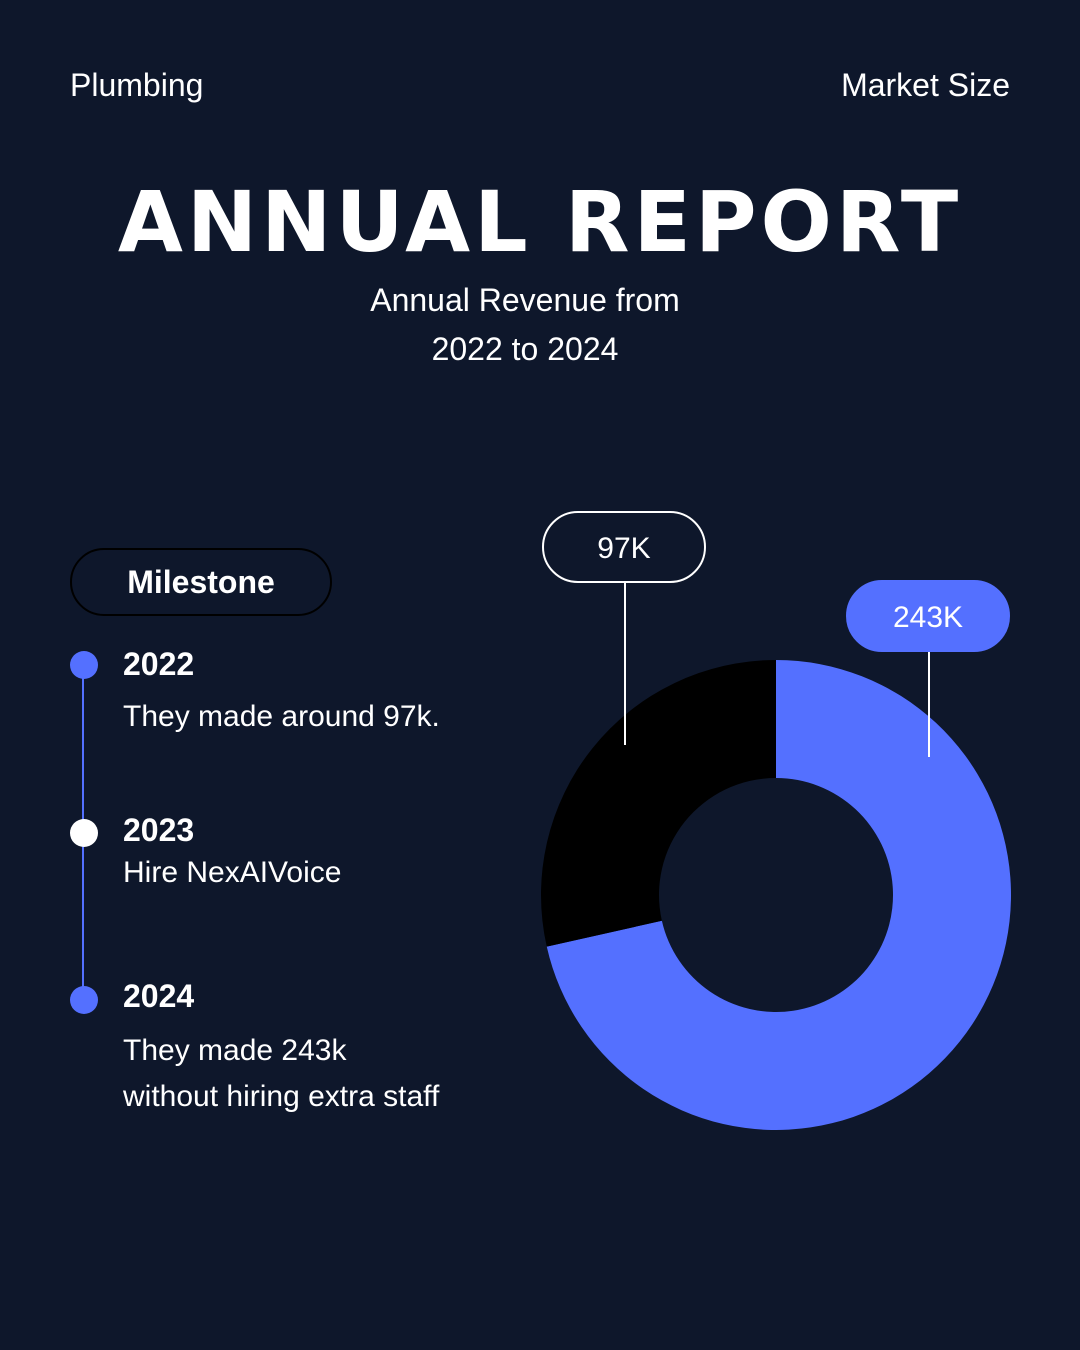 Image resolution: width=1080 pixels, height=1350 pixels. I want to click on subtitle-line-2: 2022 to 2024, so click(525, 349).